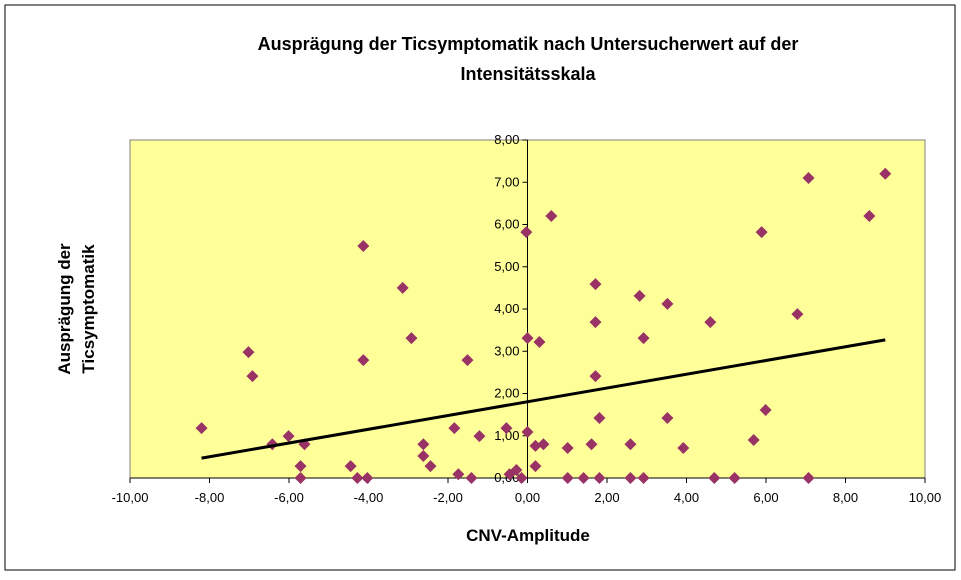  I want to click on x-tick-label: -6,00, so click(289, 497).